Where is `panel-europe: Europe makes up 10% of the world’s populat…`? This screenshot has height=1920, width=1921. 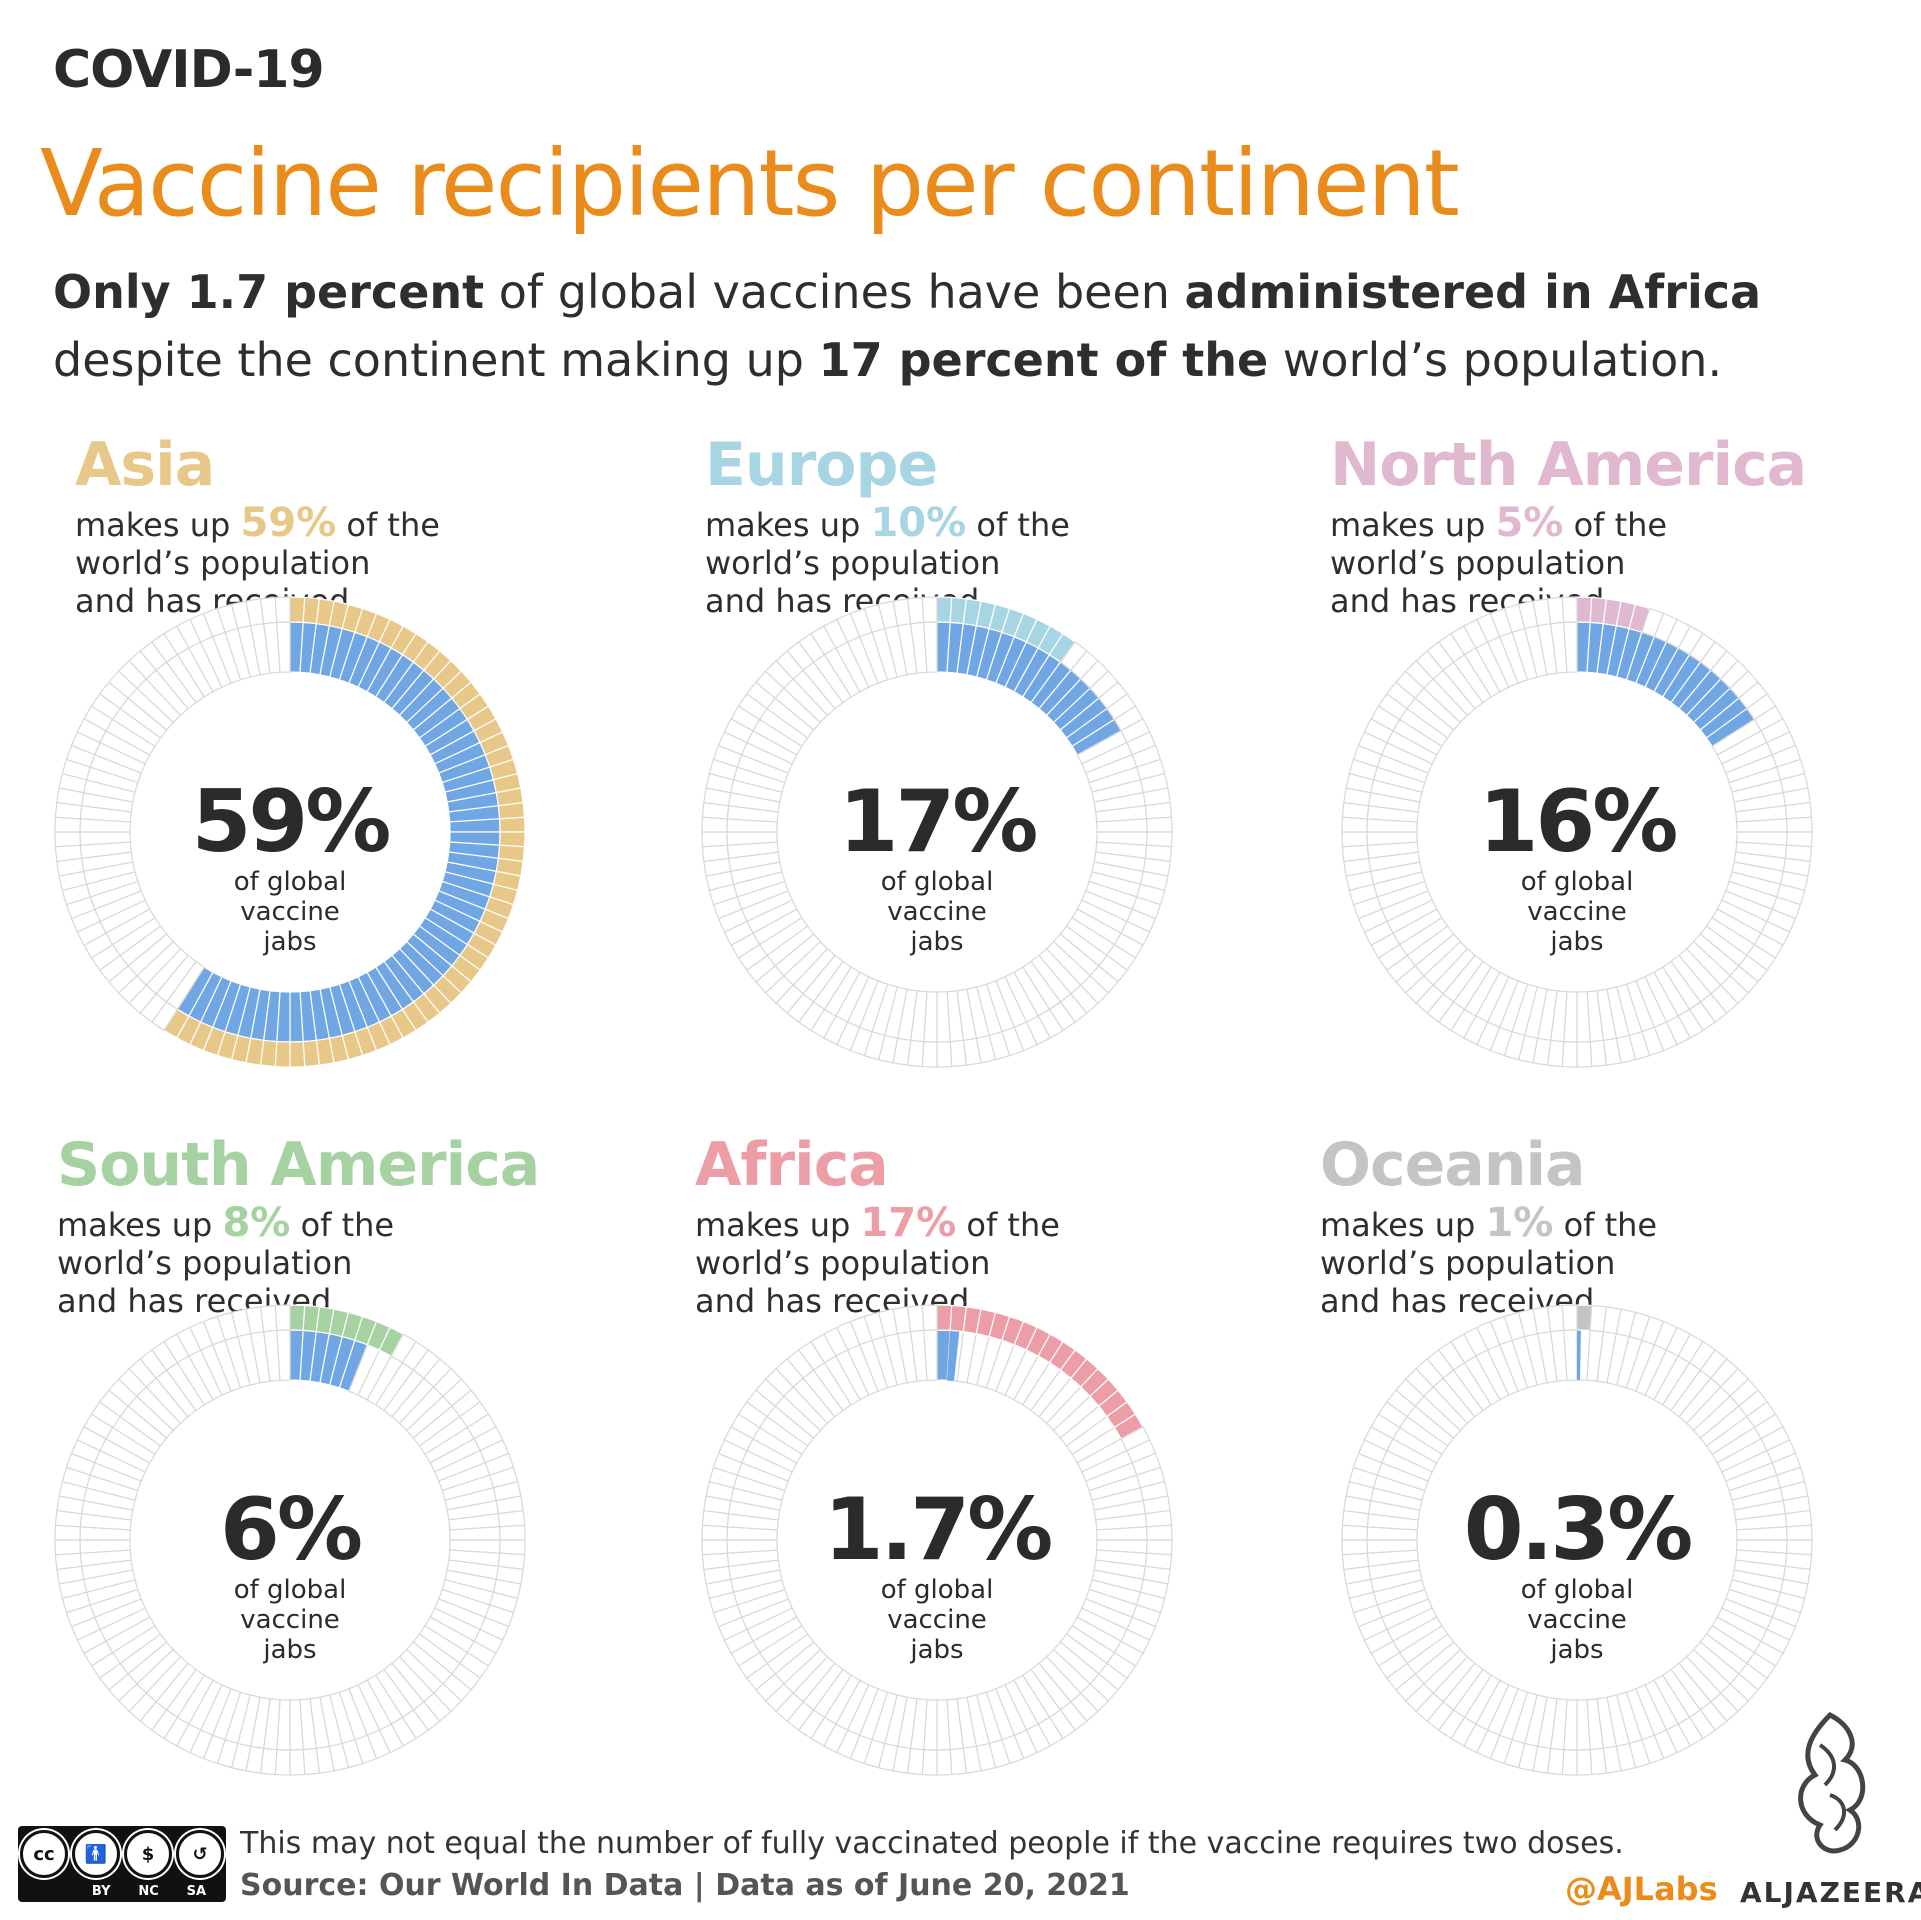 panel-europe: Europe makes up 10% of the world’s populat… is located at coordinates (1015, 780).